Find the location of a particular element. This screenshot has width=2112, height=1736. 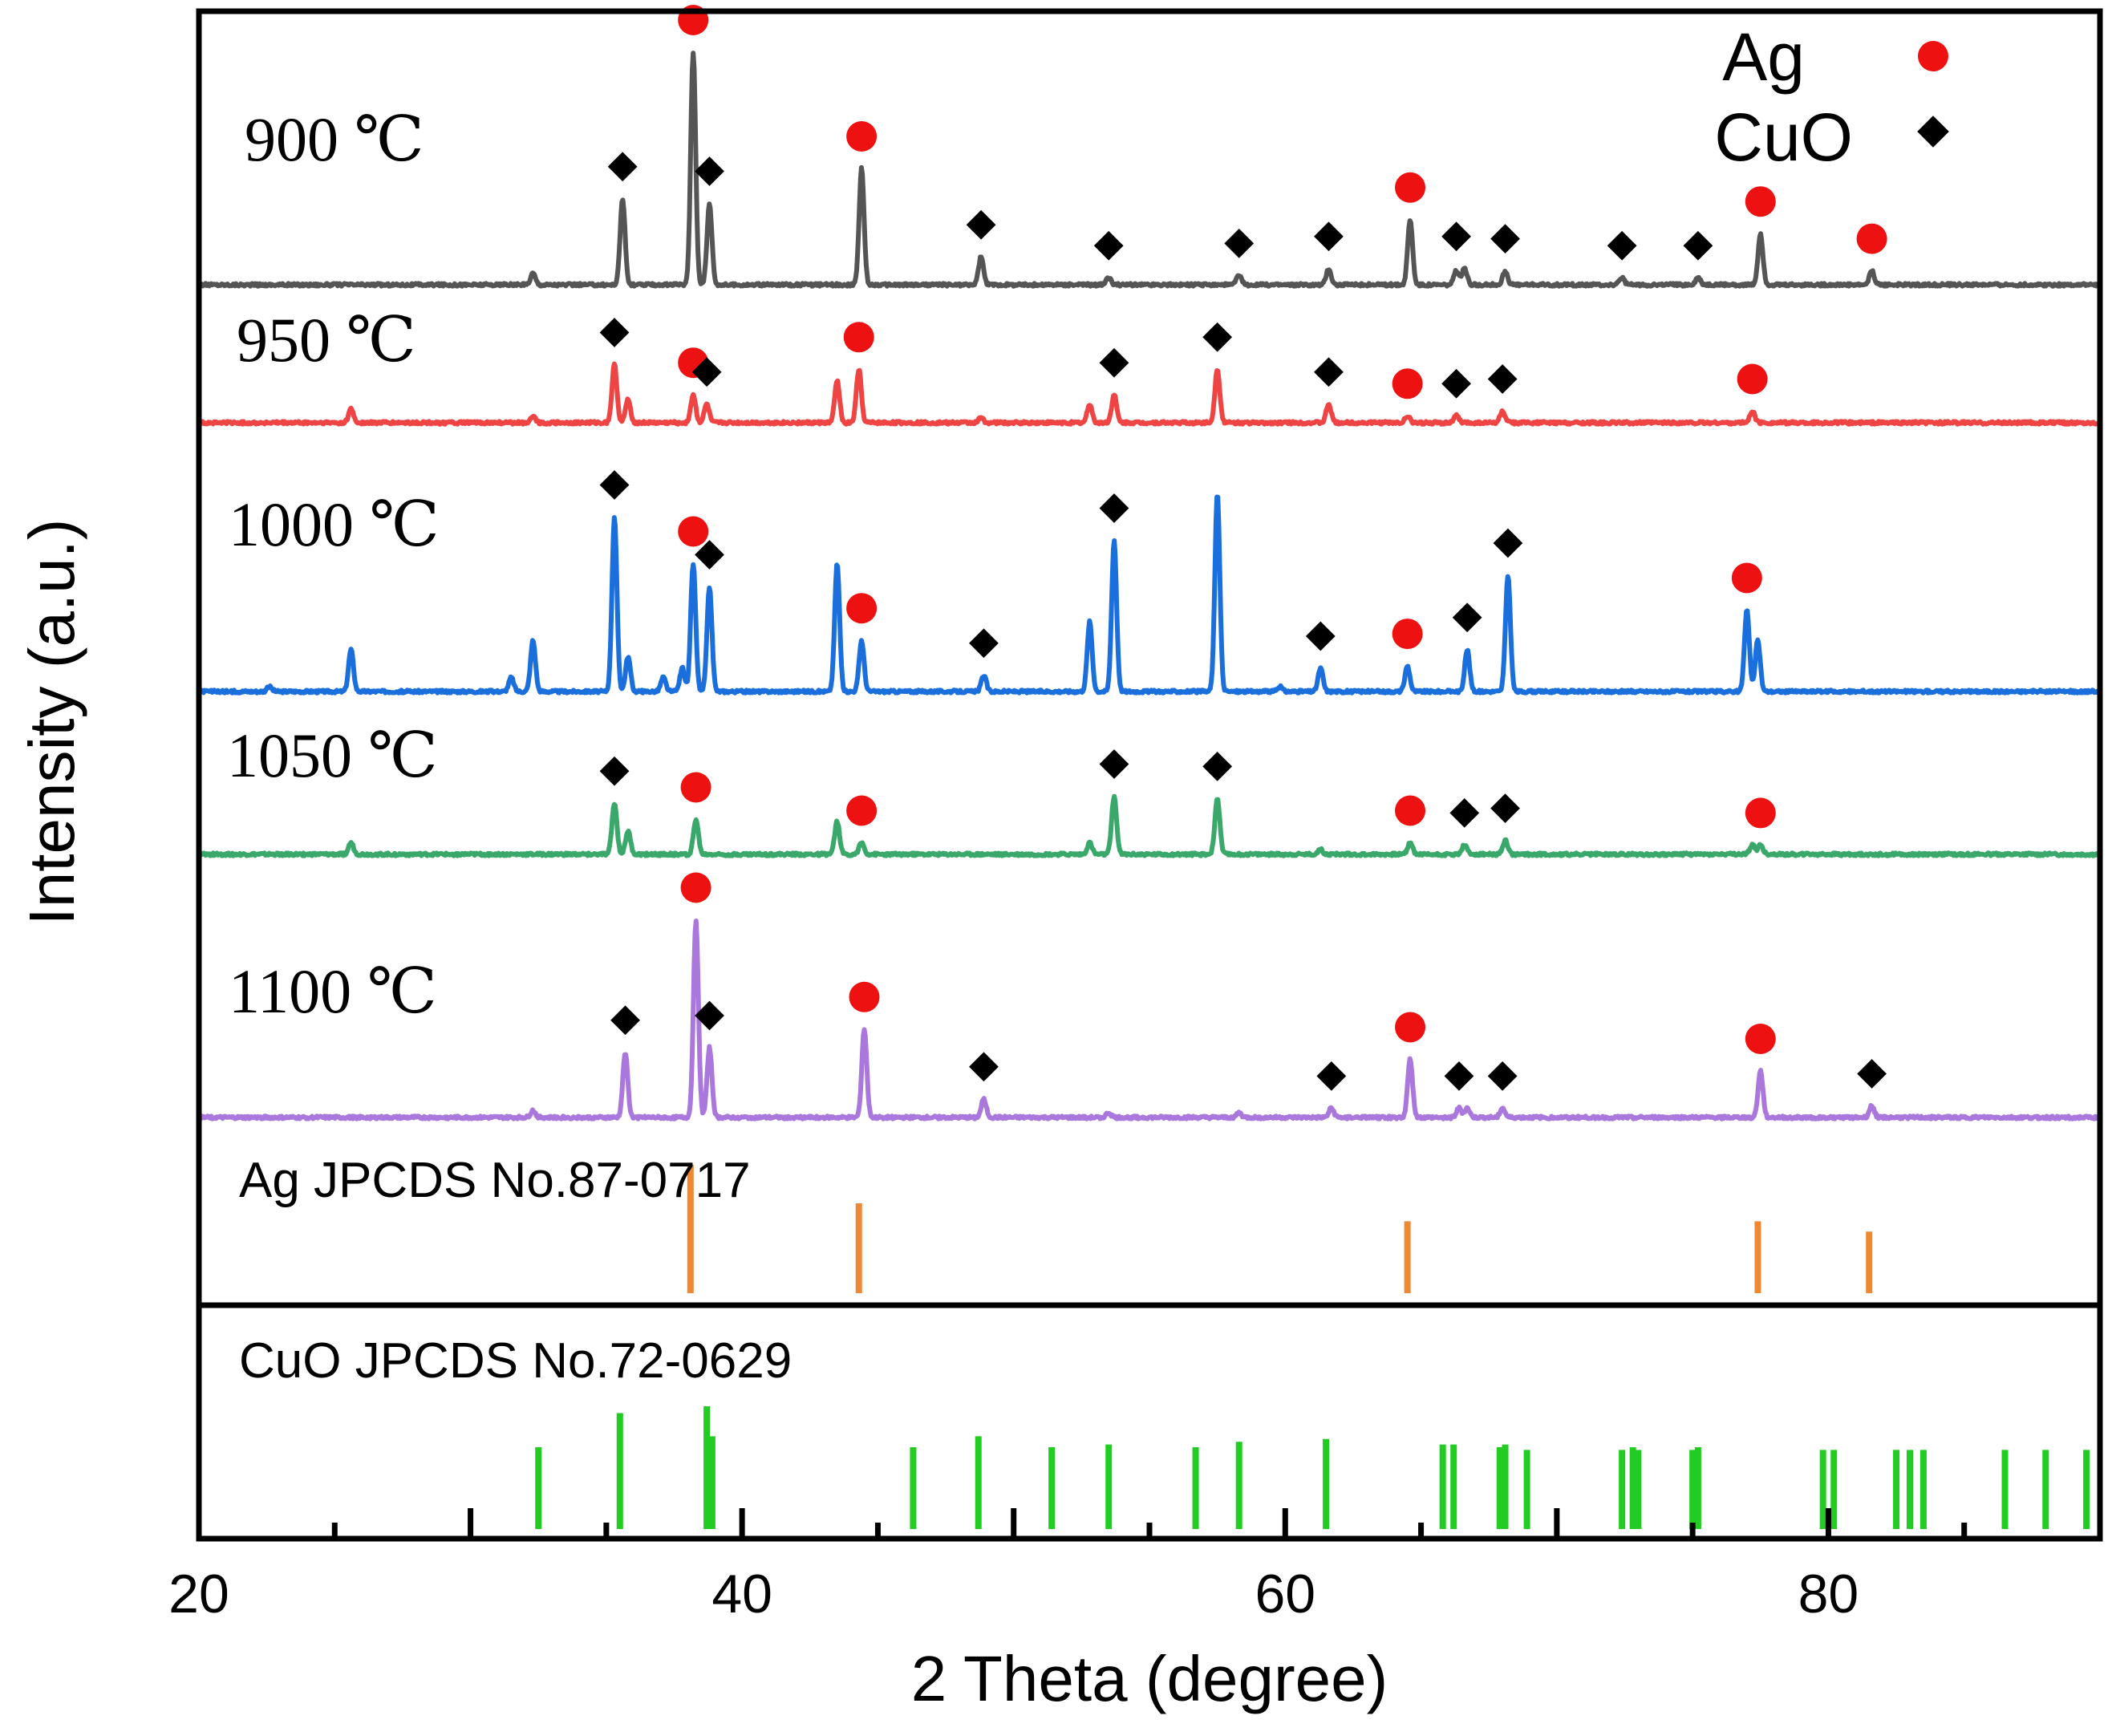

x-axis-tick-labels: 20 40 60 80 is located at coordinates (1013, 1594).